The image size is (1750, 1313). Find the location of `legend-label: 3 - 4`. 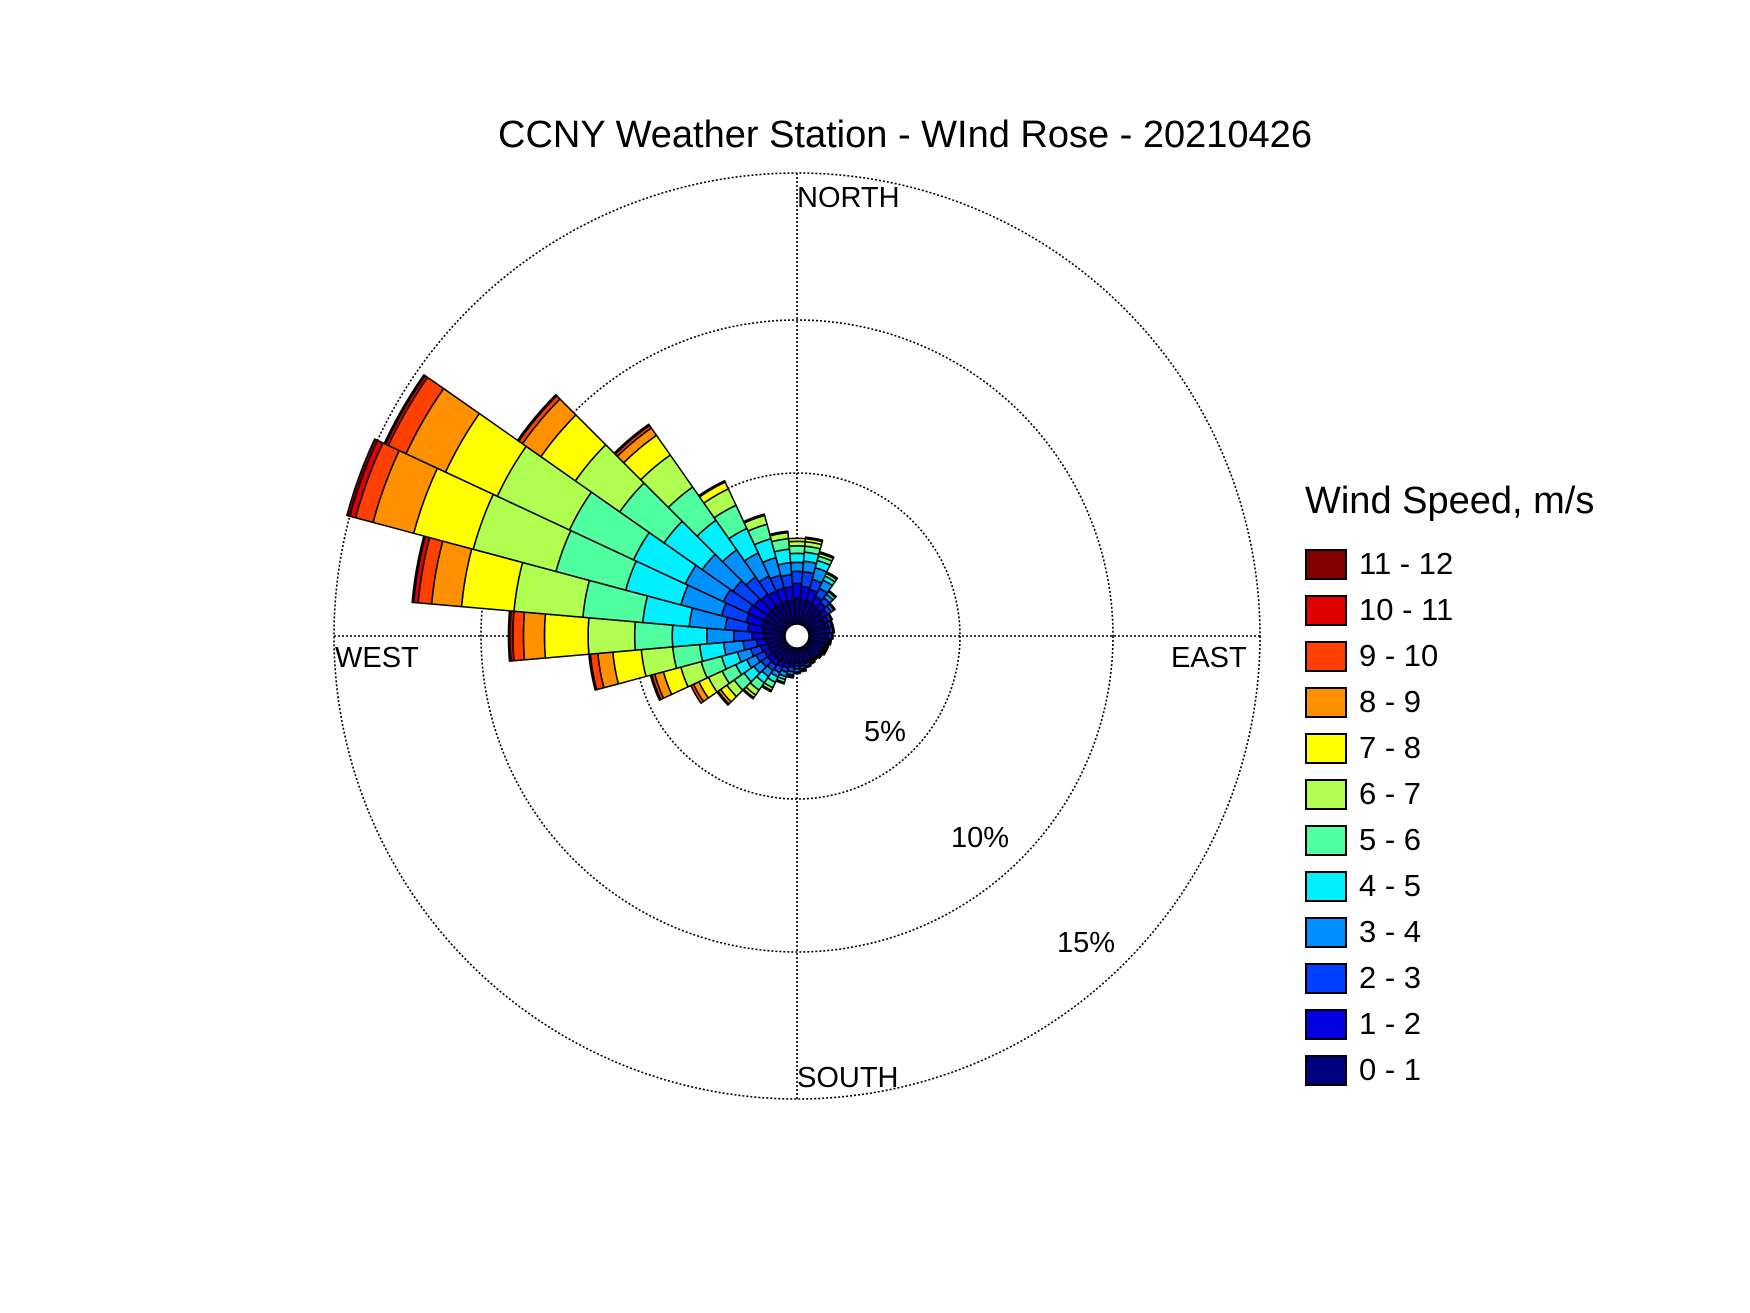

legend-label: 3 - 4 is located at coordinates (1390, 931).